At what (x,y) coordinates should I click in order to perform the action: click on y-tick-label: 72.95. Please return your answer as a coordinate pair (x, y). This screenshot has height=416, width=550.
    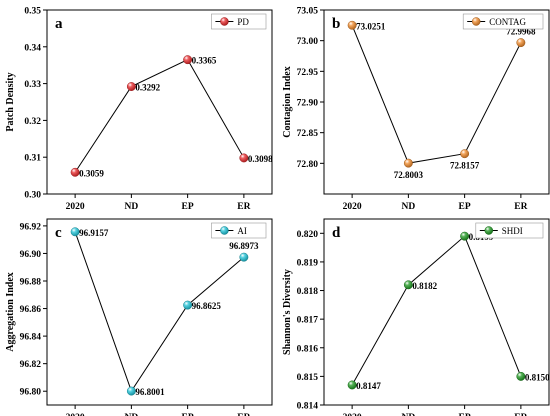
    Looking at the image, I should click on (308, 73).